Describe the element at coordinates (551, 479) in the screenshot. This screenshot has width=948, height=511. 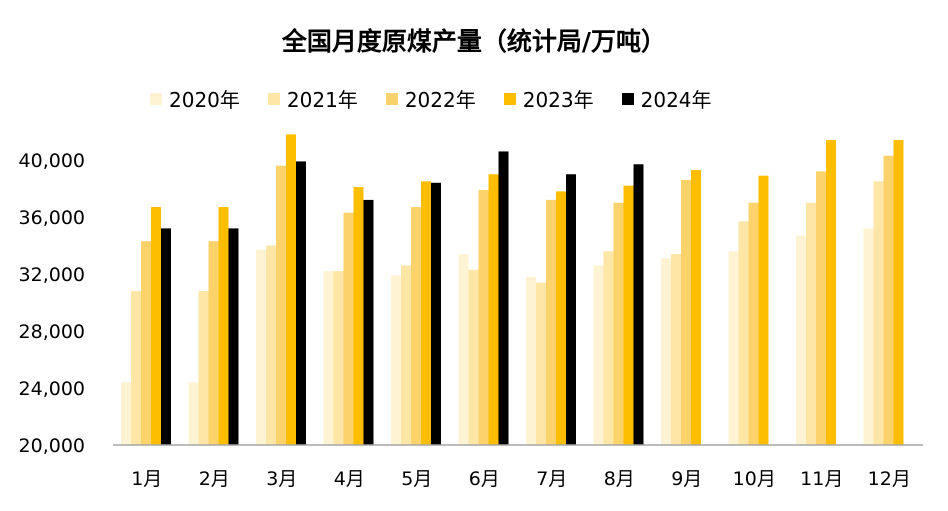
I see `x-tick-label: 7月` at that location.